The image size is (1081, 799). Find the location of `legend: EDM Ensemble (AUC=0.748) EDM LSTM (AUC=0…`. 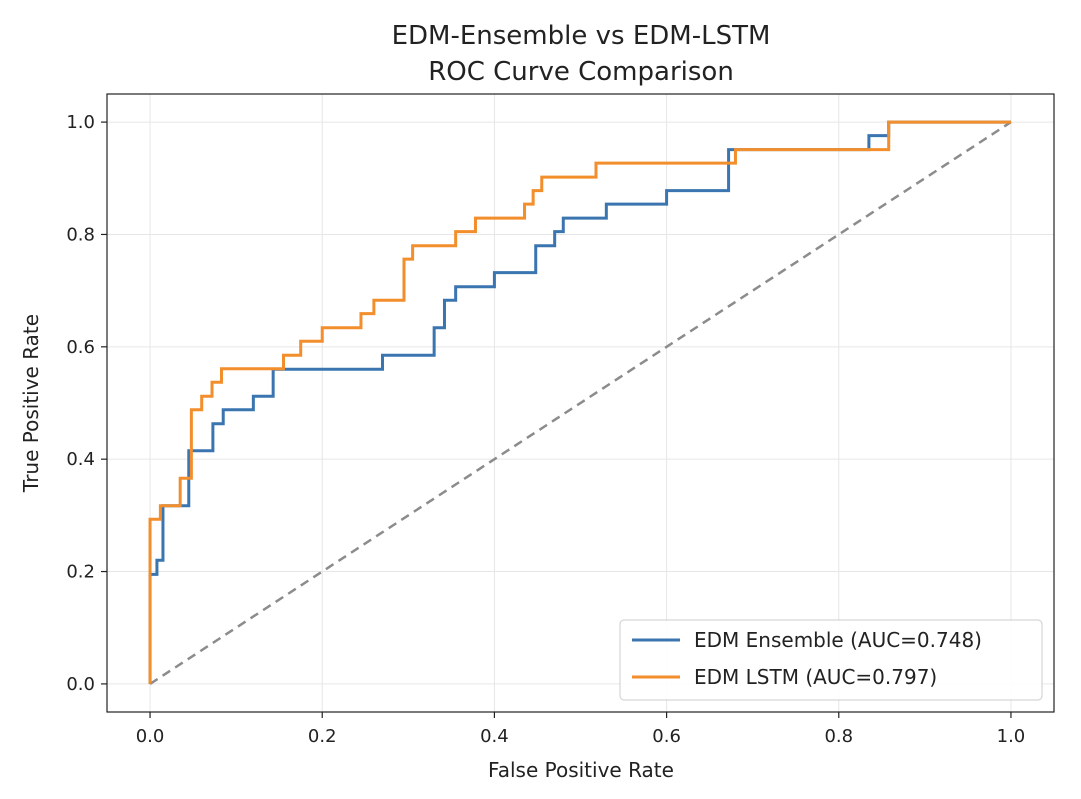

legend: EDM Ensemble (AUC=0.748) EDM LSTM (AUC=0… is located at coordinates (831, 660).